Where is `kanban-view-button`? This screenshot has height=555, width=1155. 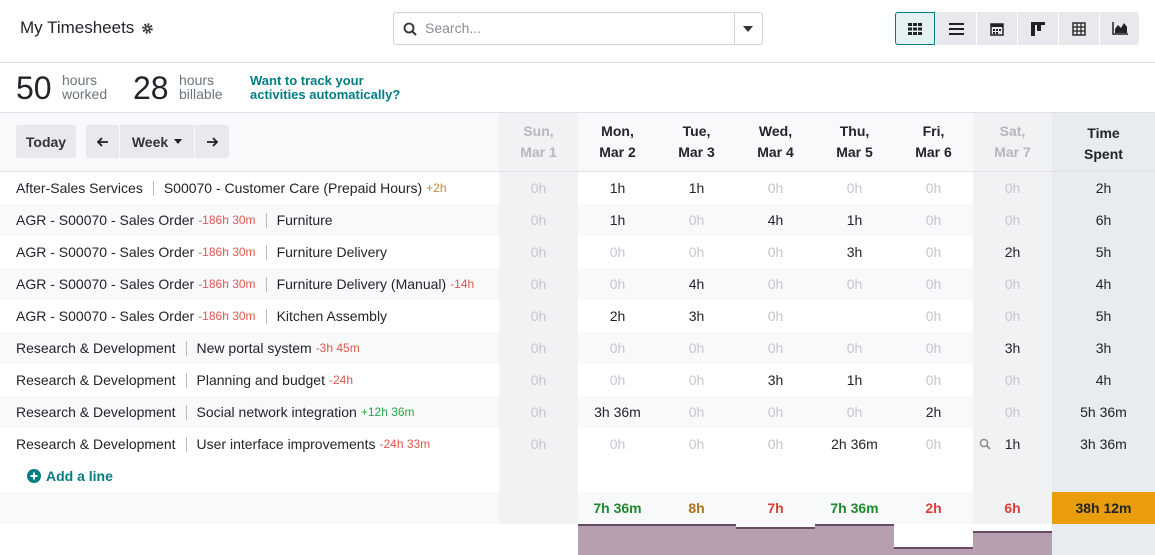 kanban-view-button is located at coordinates (1038, 28).